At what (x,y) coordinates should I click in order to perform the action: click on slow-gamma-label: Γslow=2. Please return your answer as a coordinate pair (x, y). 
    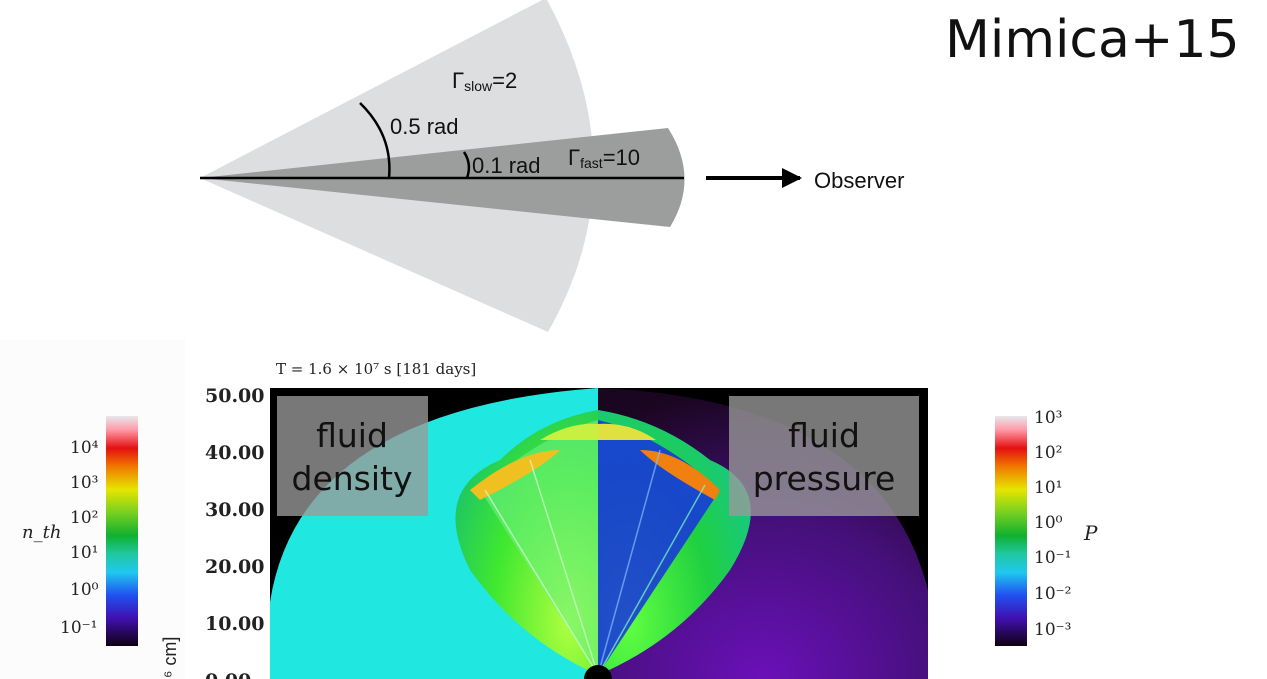
    Looking at the image, I should click on (484, 81).